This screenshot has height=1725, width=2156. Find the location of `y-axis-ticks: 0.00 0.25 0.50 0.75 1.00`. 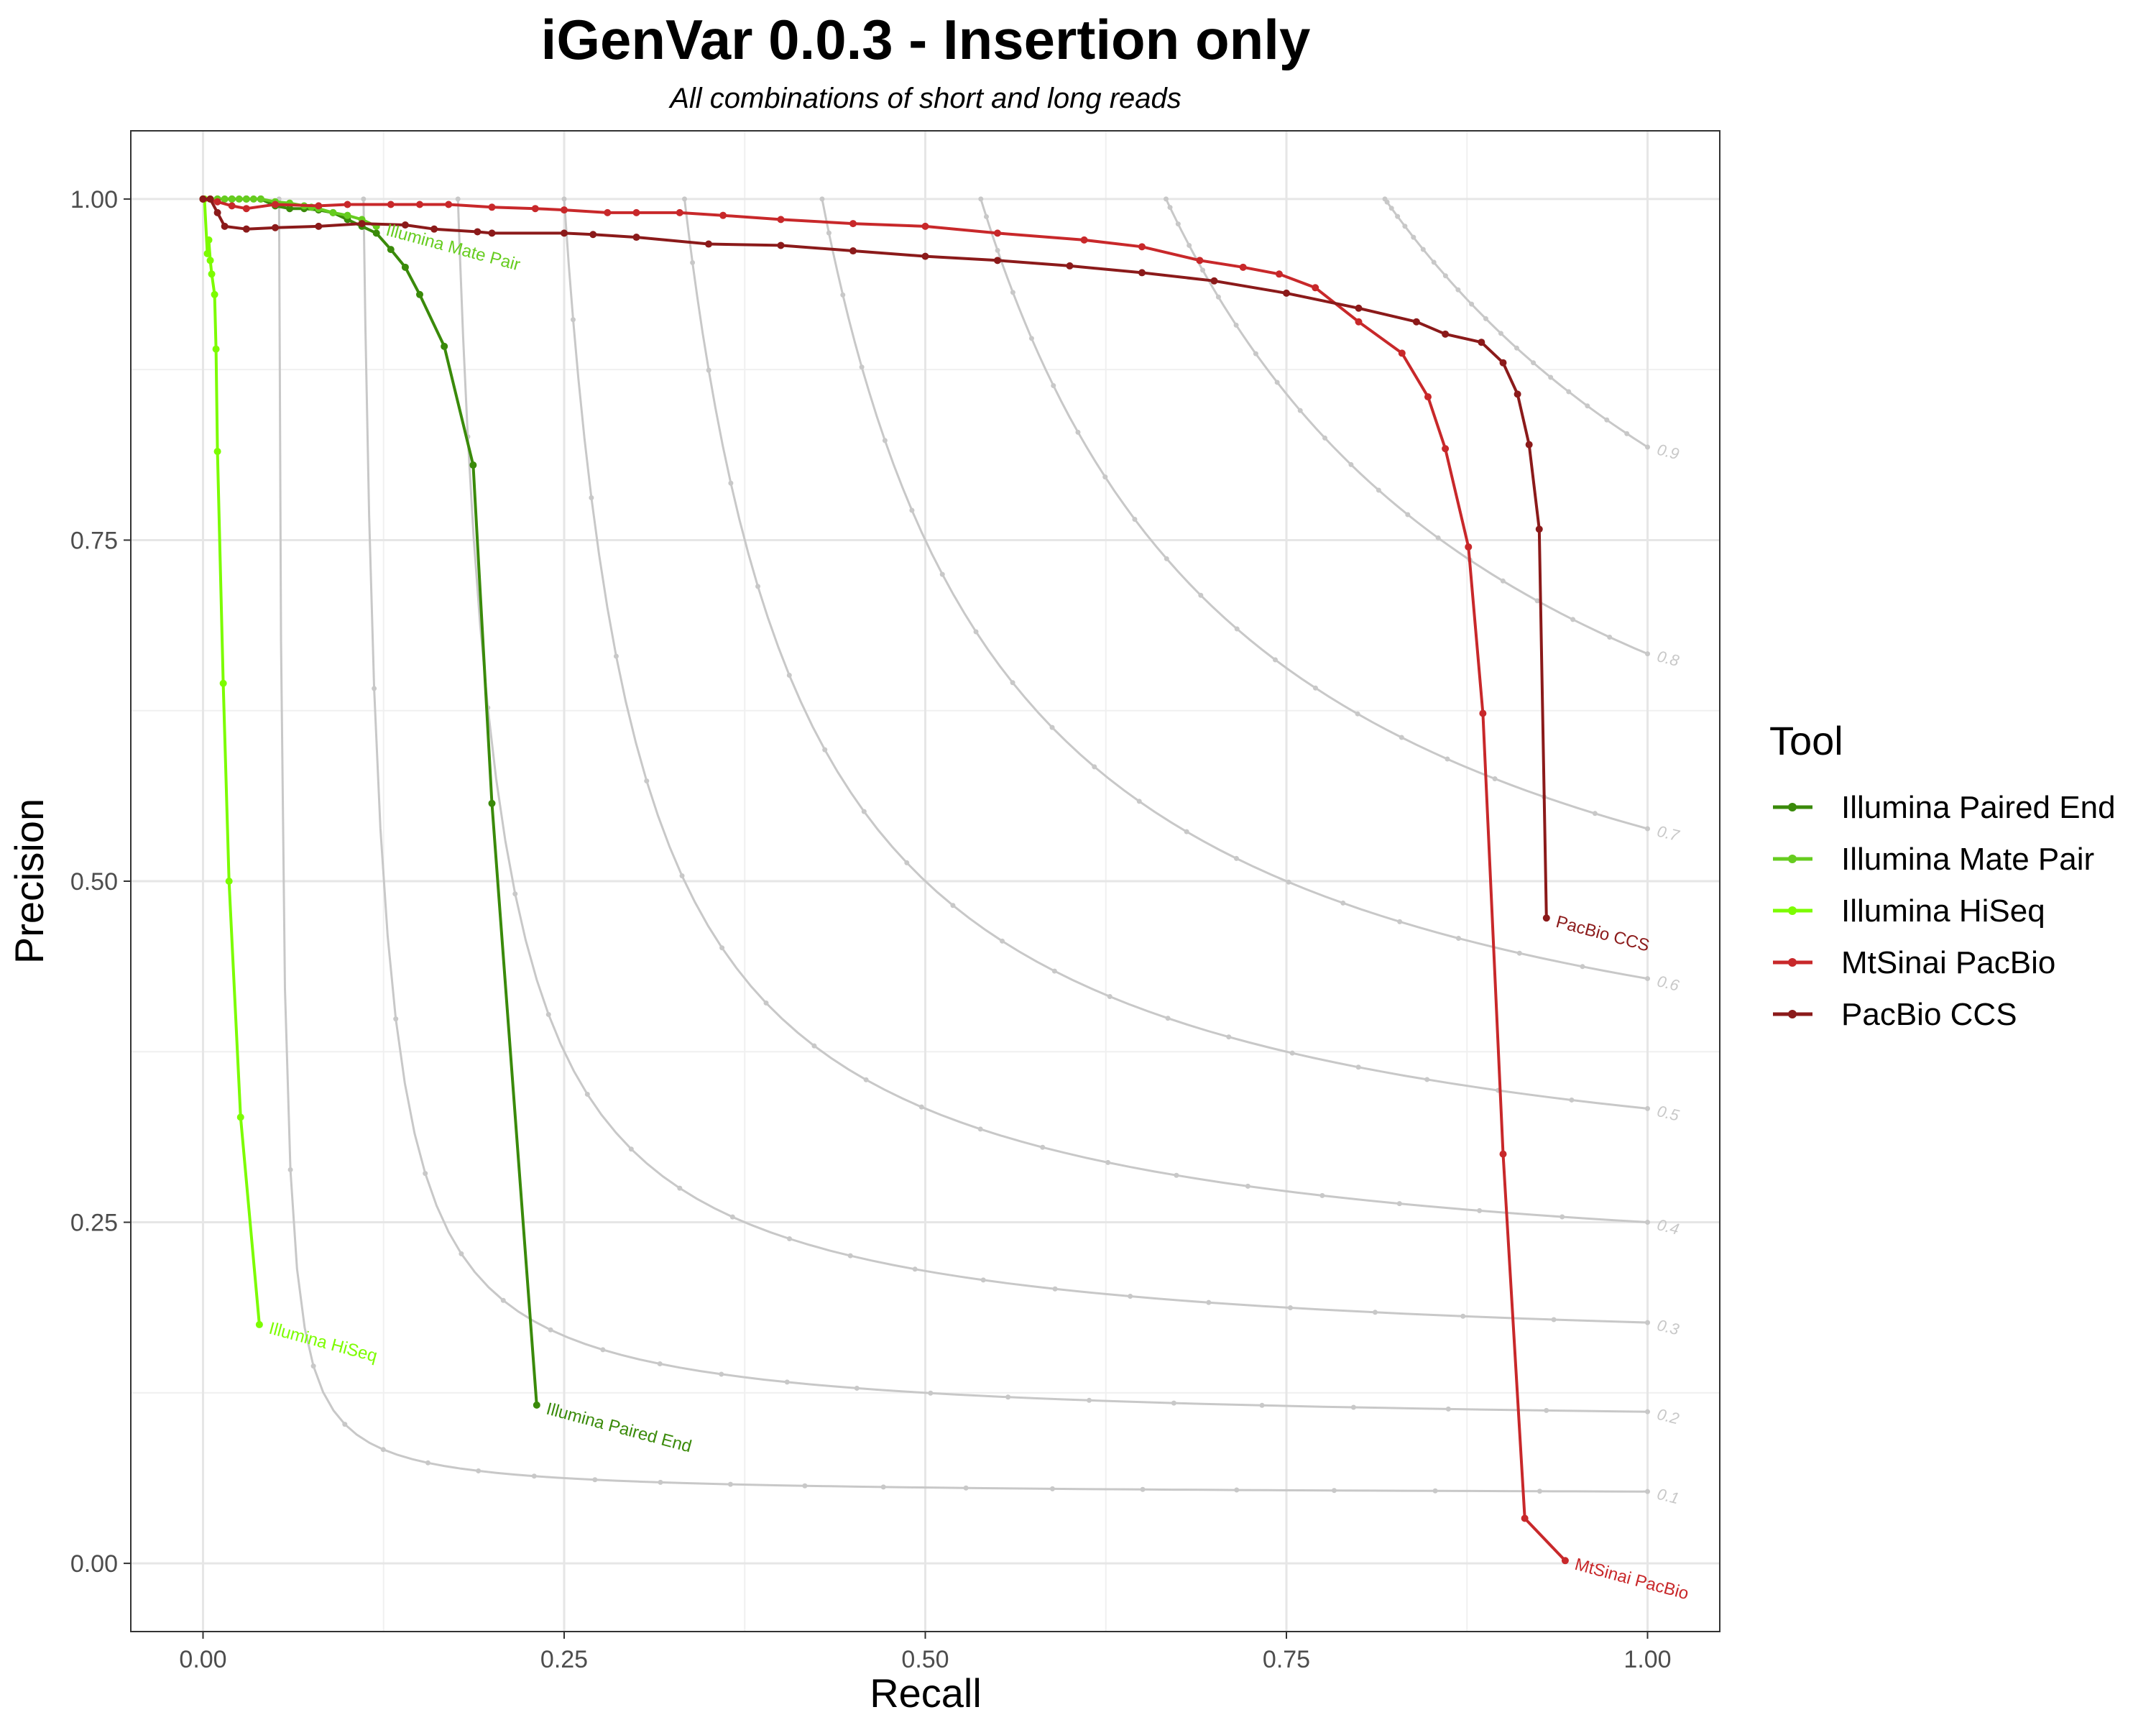

y-axis-ticks: 0.00 0.25 0.50 0.75 1.00 is located at coordinates (101, 882).